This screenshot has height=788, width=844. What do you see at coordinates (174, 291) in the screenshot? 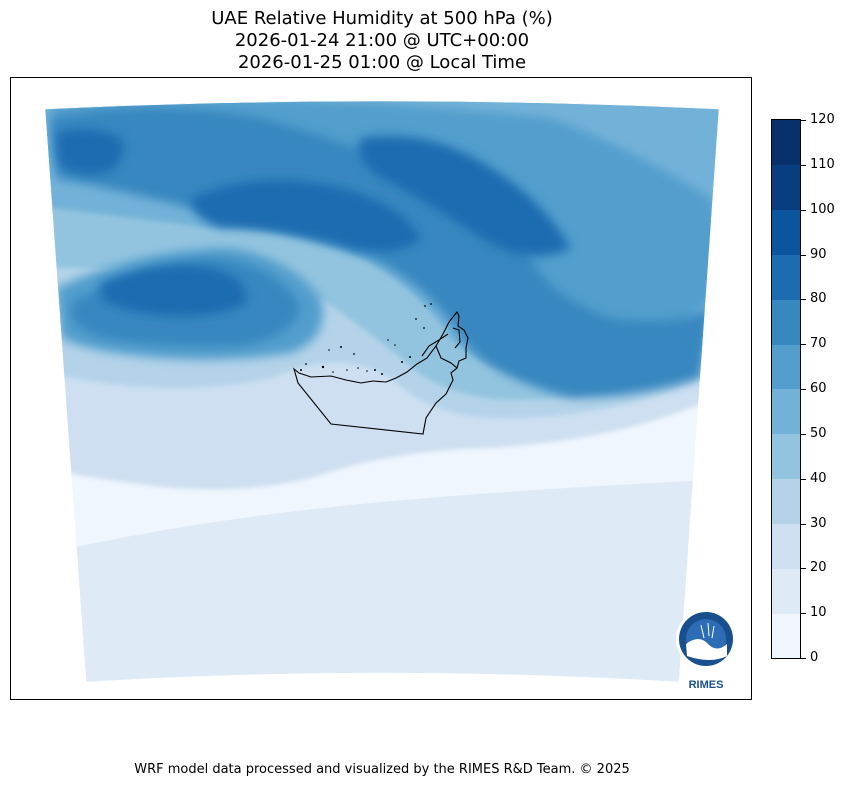
I see `humidity-band-80-west` at bounding box center [174, 291].